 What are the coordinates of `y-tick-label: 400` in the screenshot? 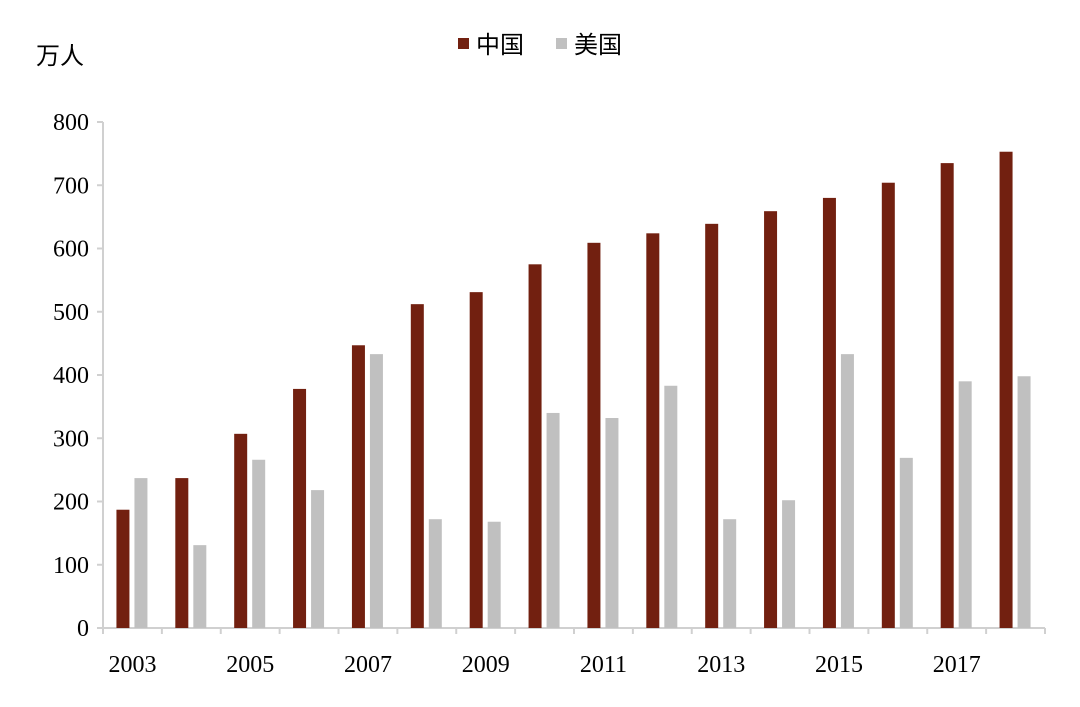 It's located at (71, 376).